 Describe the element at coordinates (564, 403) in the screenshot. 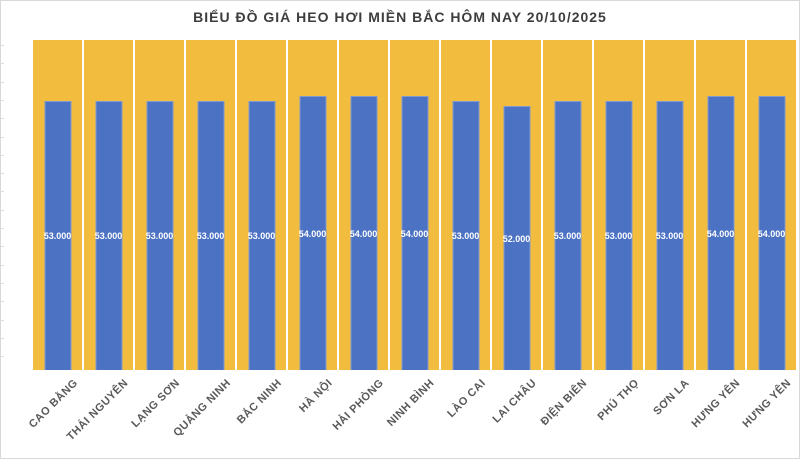

I see `x-axis-label: ĐIỆN BIÊN` at that location.